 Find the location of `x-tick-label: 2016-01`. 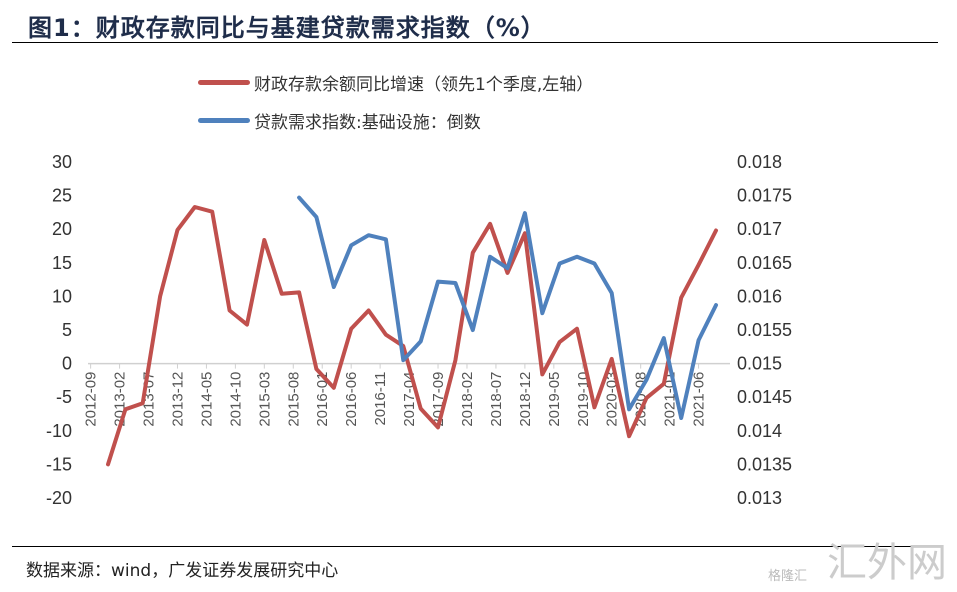

x-tick-label: 2016-01 is located at coordinates (322, 399).